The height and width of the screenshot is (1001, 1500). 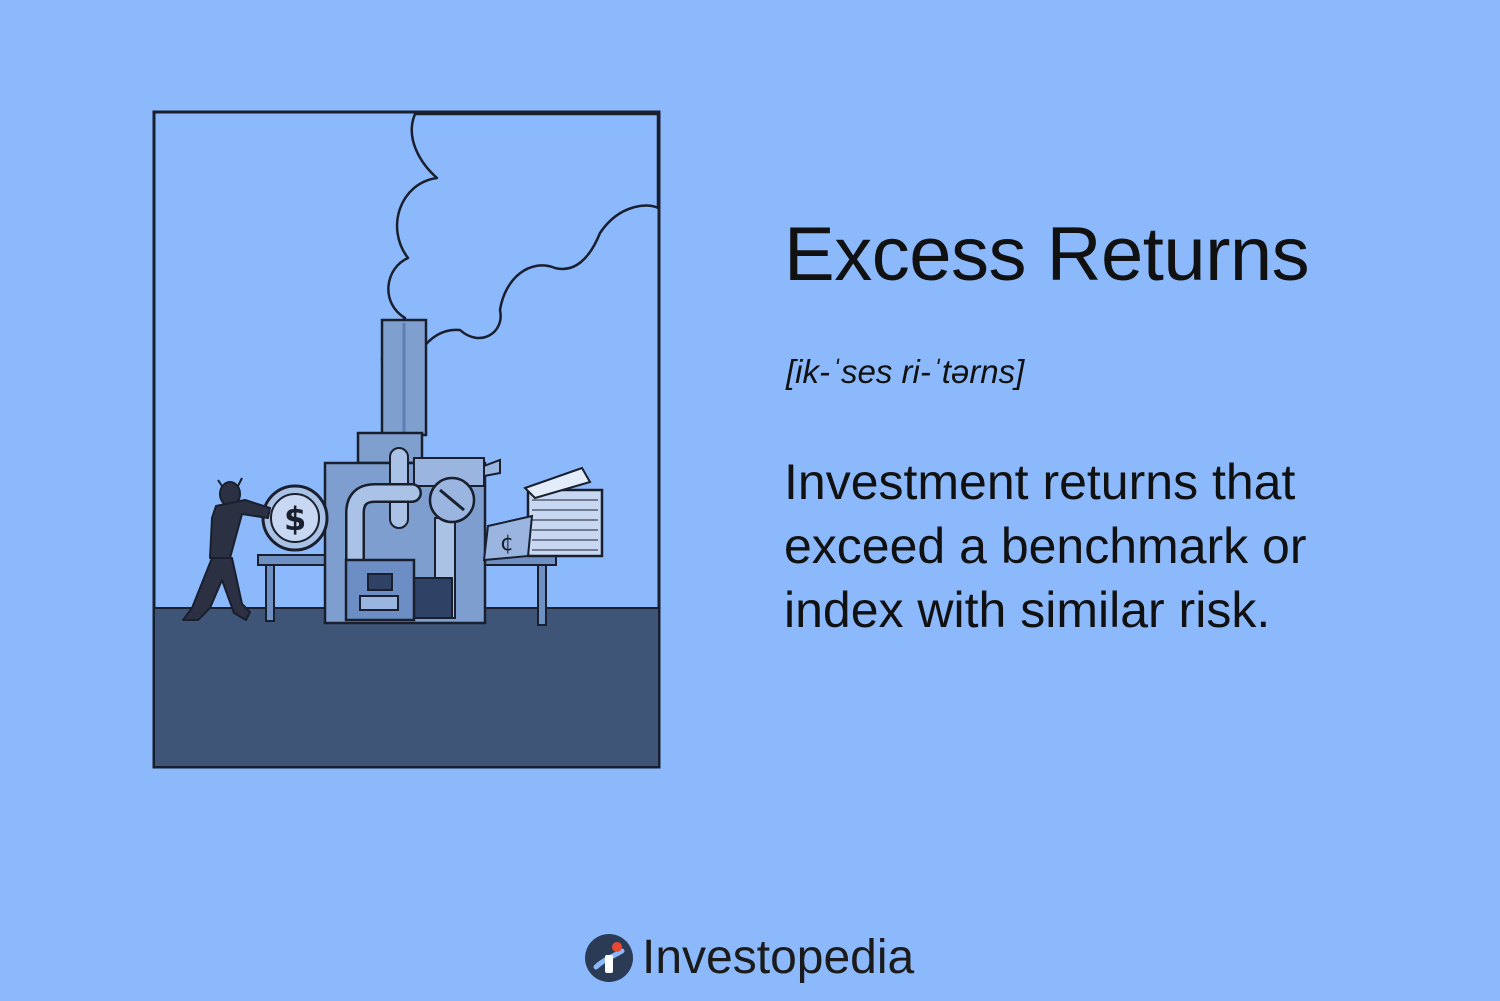 I want to click on cent-bill, so click(x=508, y=538).